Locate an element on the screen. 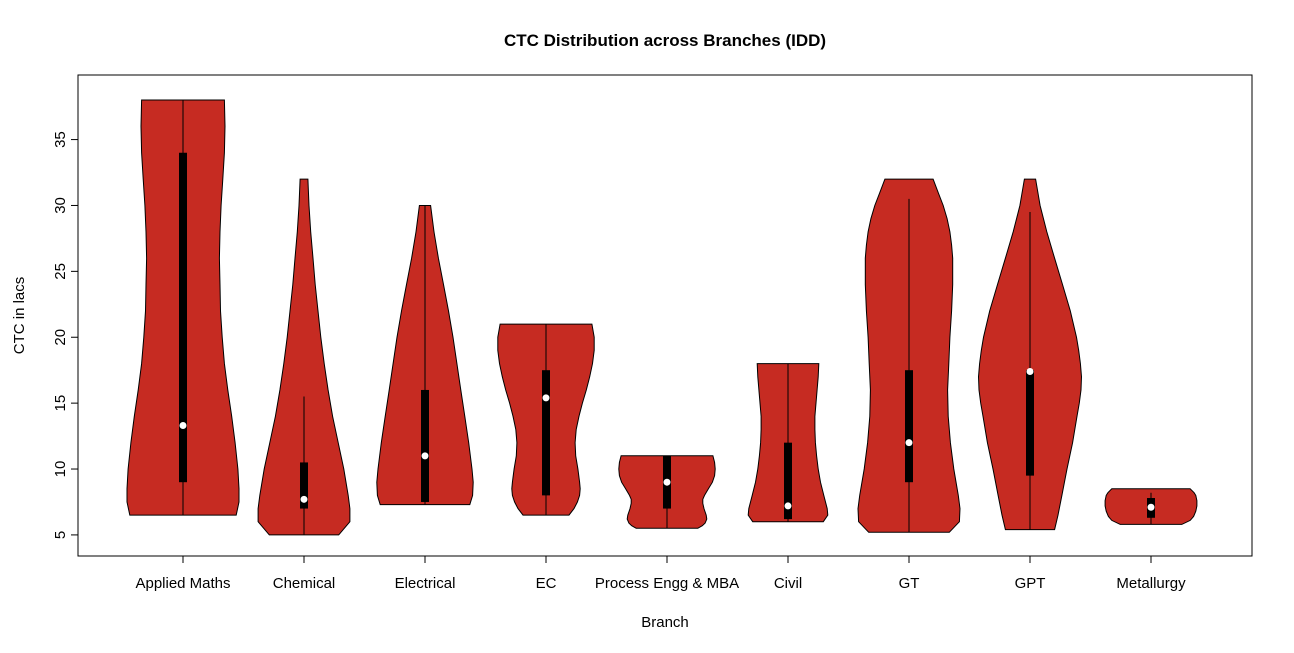 Image resolution: width=1294 pixels, height=653 pixels. median-dot-gpt is located at coordinates (1030, 372).